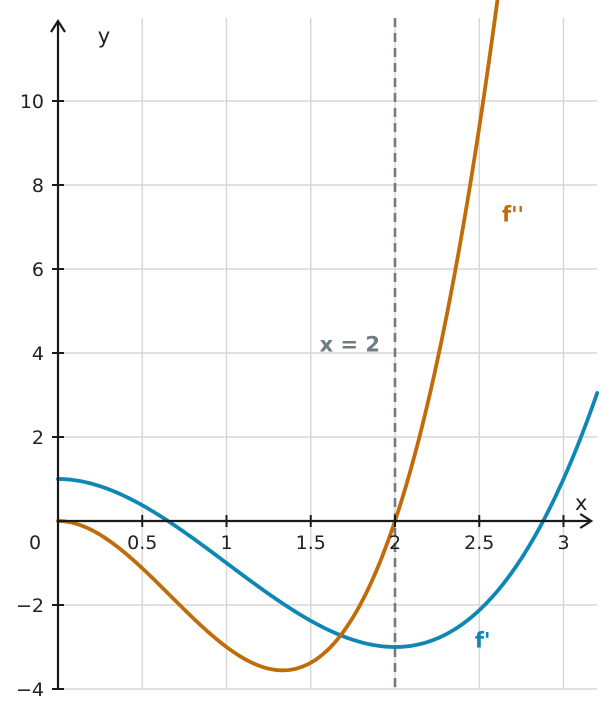 The height and width of the screenshot is (719, 614). Describe the element at coordinates (563, 543) in the screenshot. I see `x-tick-label-5: 3` at that location.